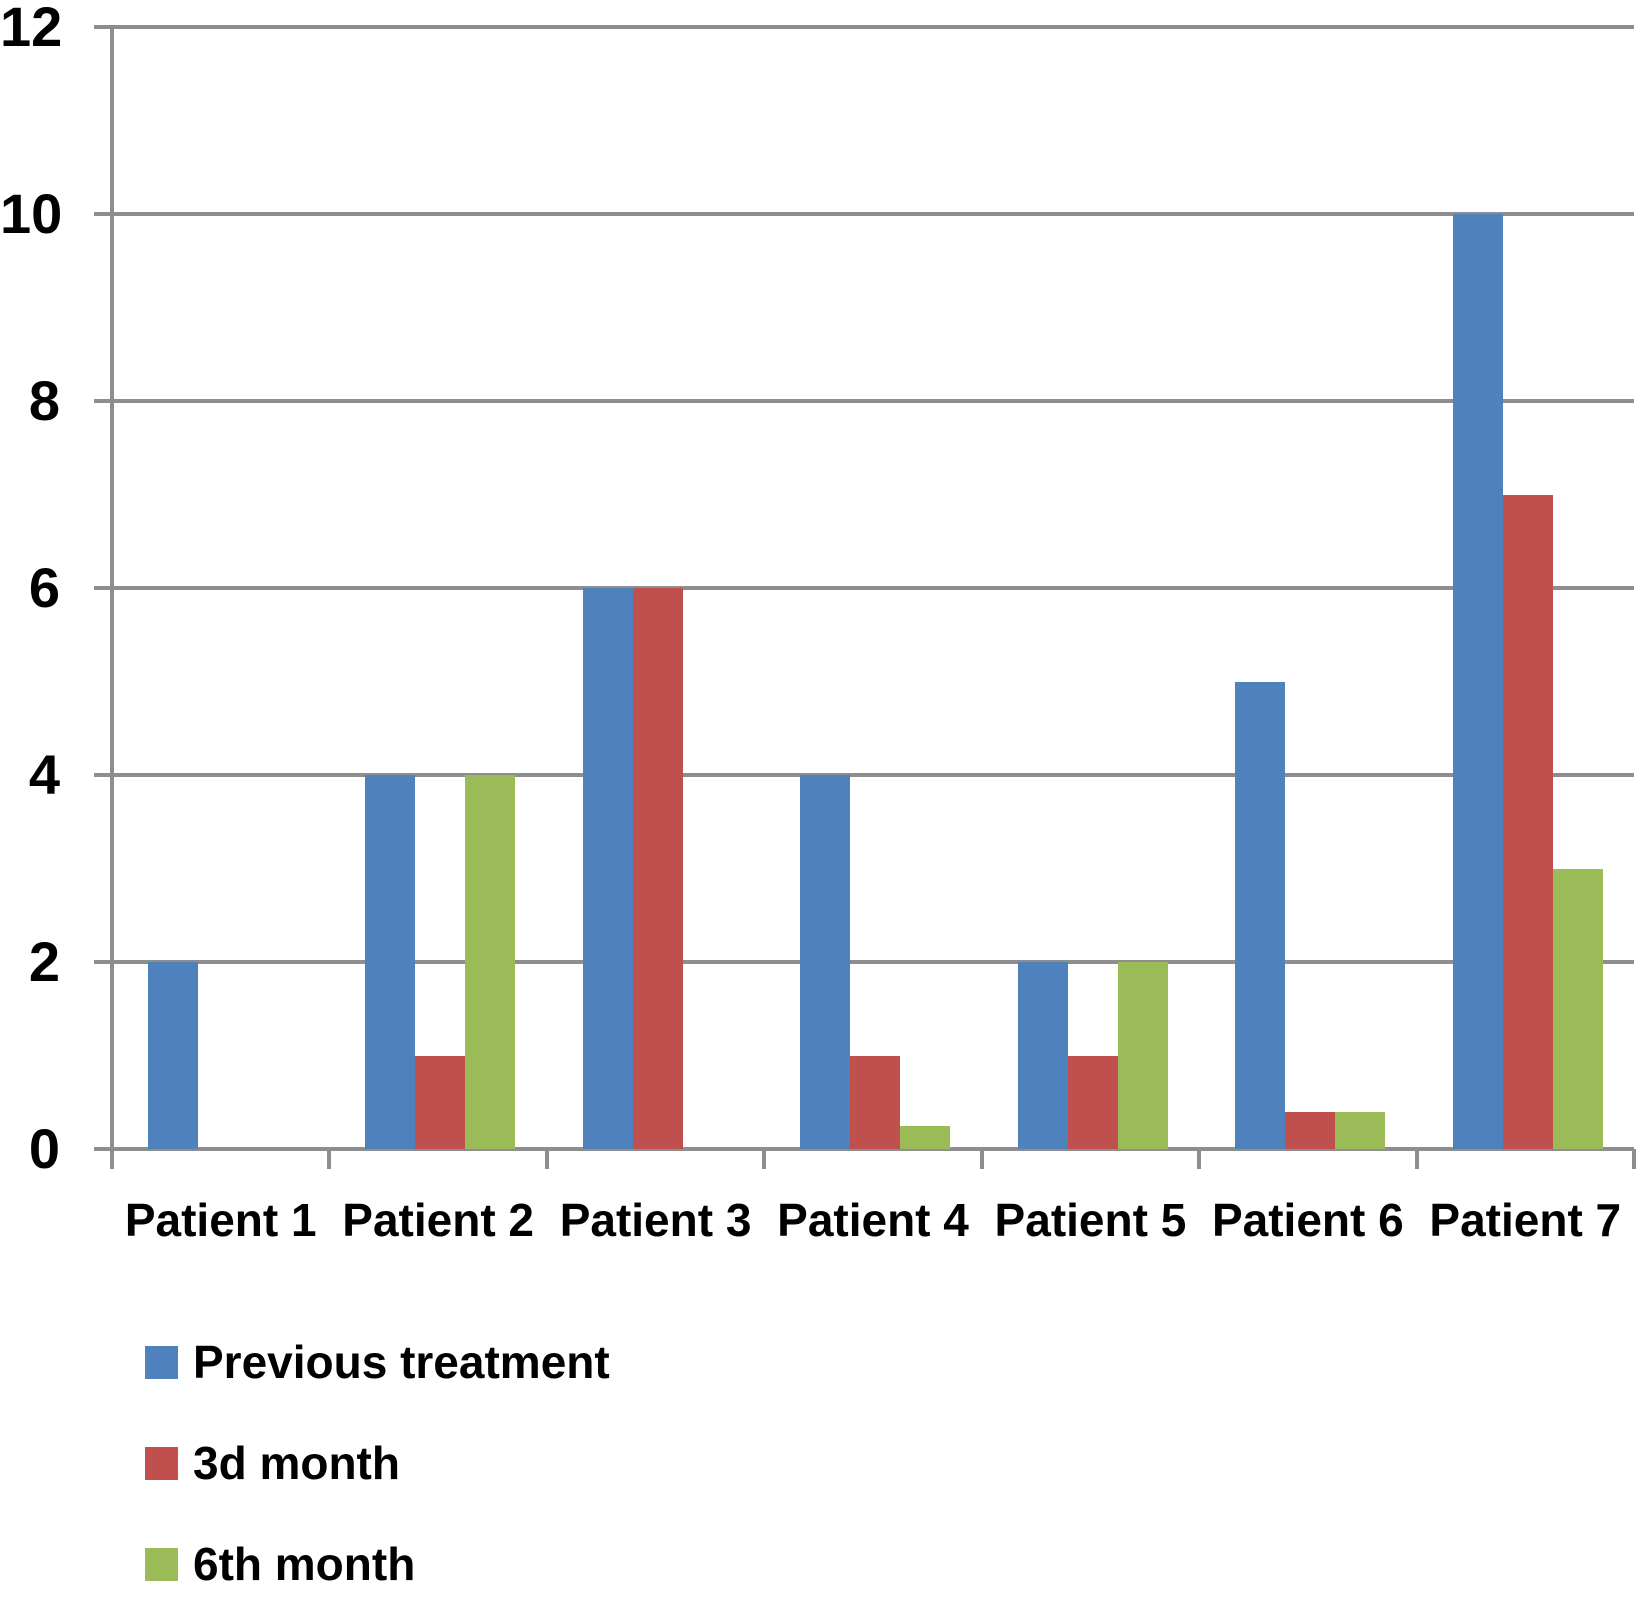  I want to click on y-axis-tick-label: 8, so click(44, 400).